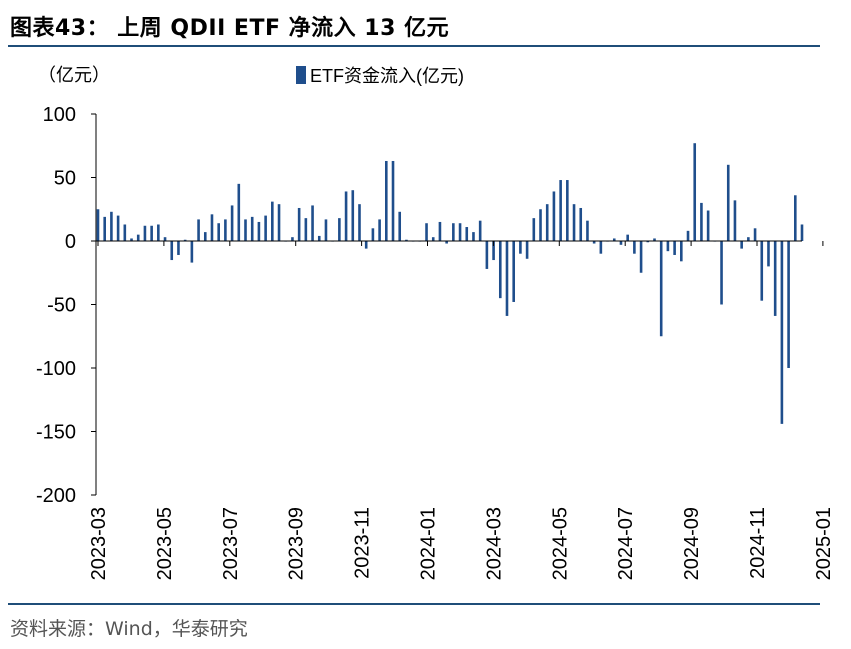 This screenshot has width=851, height=649. Describe the element at coordinates (824, 543) in the screenshot. I see `x-tick-label: 2025-01` at that location.